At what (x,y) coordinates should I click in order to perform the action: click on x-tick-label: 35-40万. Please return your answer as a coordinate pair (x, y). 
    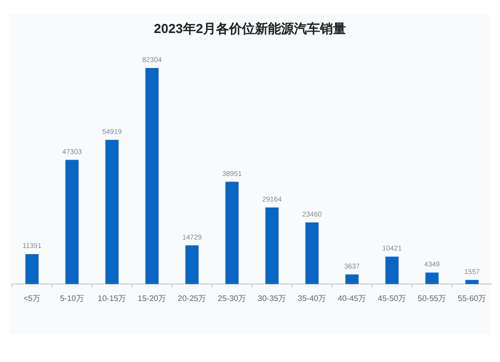
    Looking at the image, I should click on (312, 298).